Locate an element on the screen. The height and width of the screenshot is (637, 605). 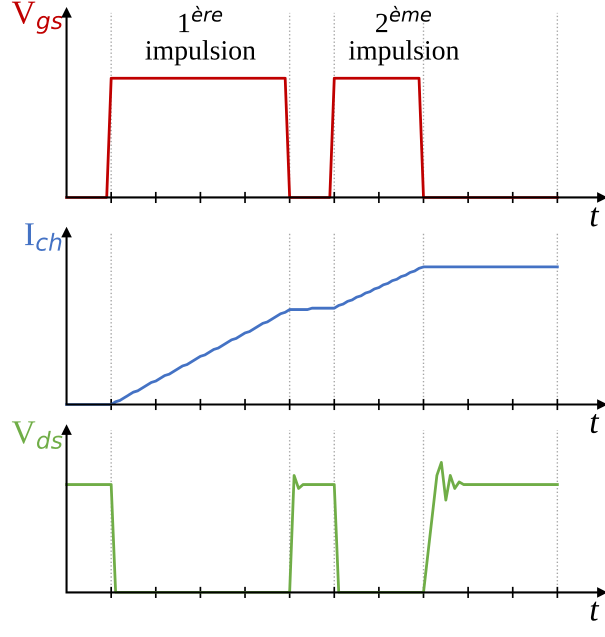
text: 1$^{ère}$ impulsion is located at coordinates (200, 36).